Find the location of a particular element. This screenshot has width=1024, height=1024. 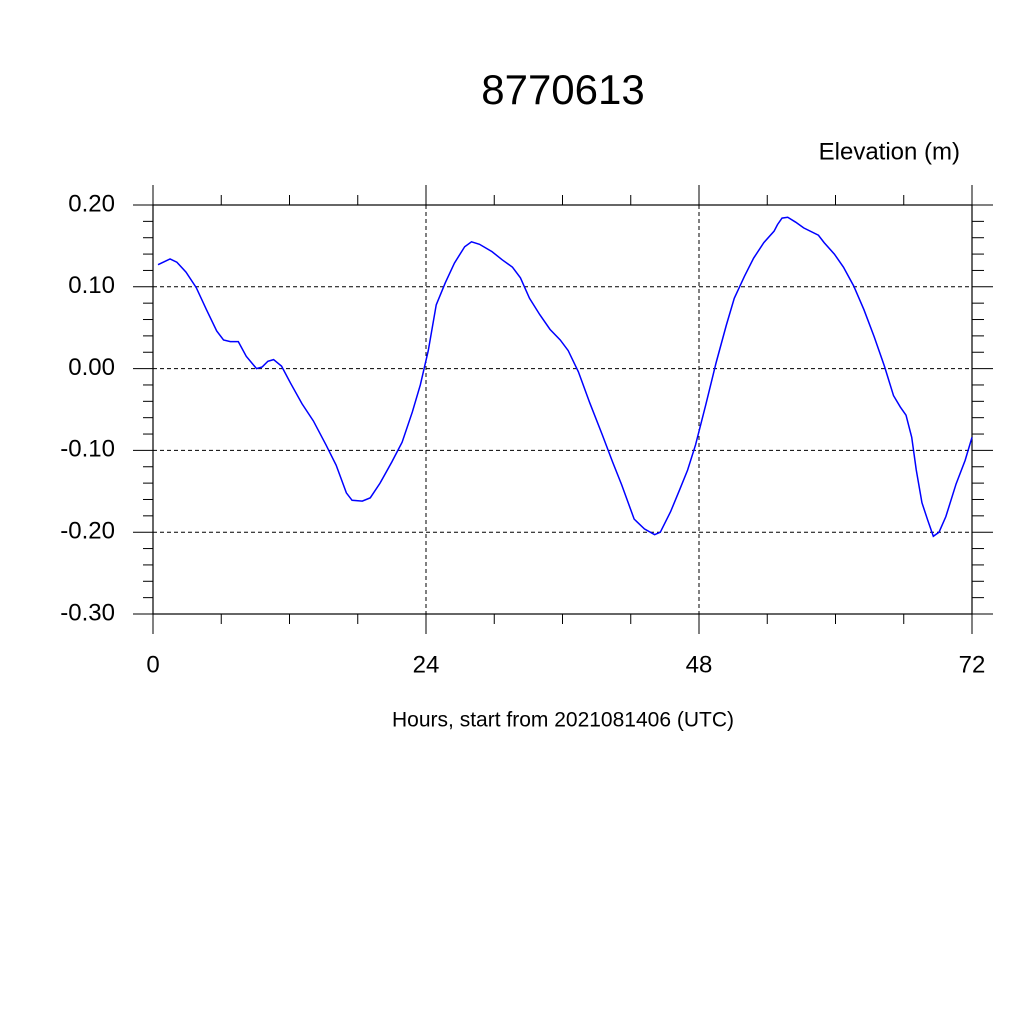

y-axis-label: Elevation (m) is located at coordinates (889, 151).